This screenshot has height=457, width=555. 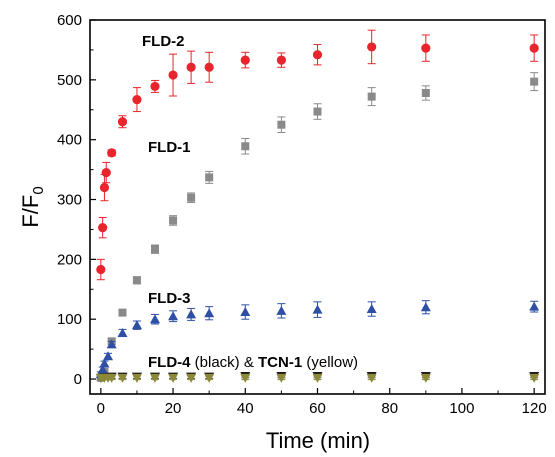 I want to click on y-axis-title: F/F0, so click(x=32, y=206).